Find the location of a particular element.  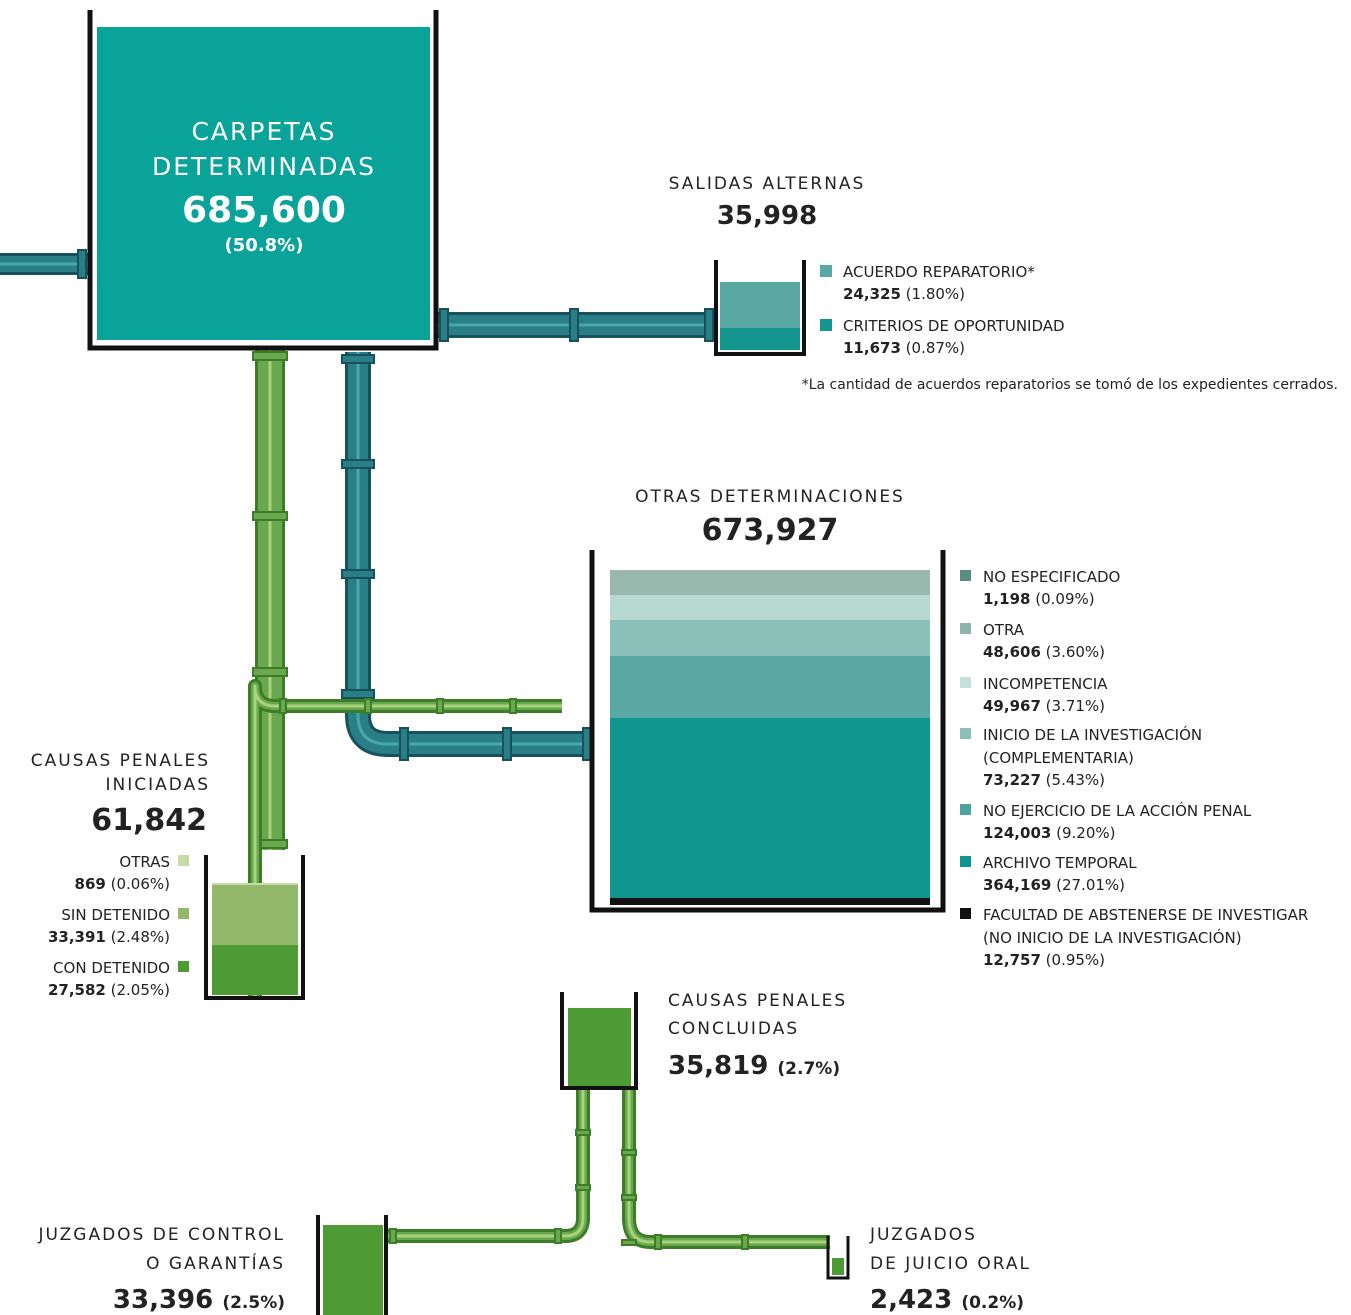

main-title: DETERMINADAS is located at coordinates (264, 166).